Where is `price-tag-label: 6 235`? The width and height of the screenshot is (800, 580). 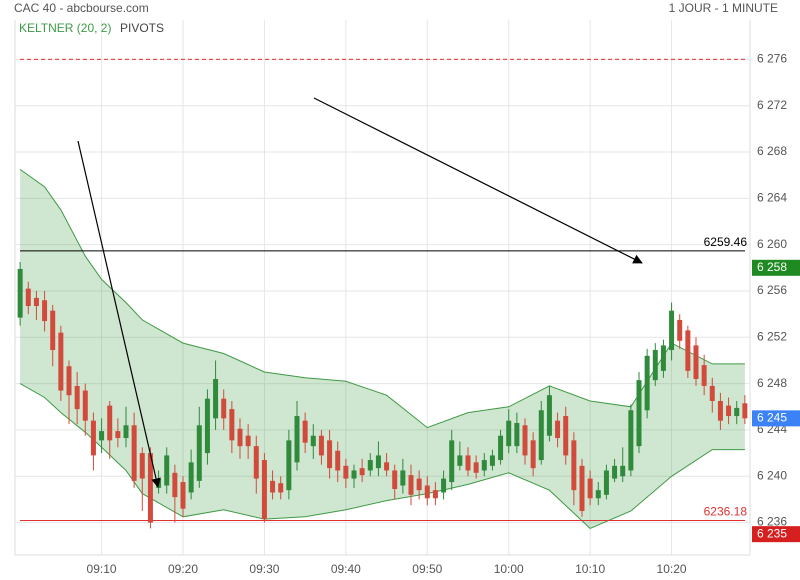 price-tag-label: 6 235 is located at coordinates (772, 533).